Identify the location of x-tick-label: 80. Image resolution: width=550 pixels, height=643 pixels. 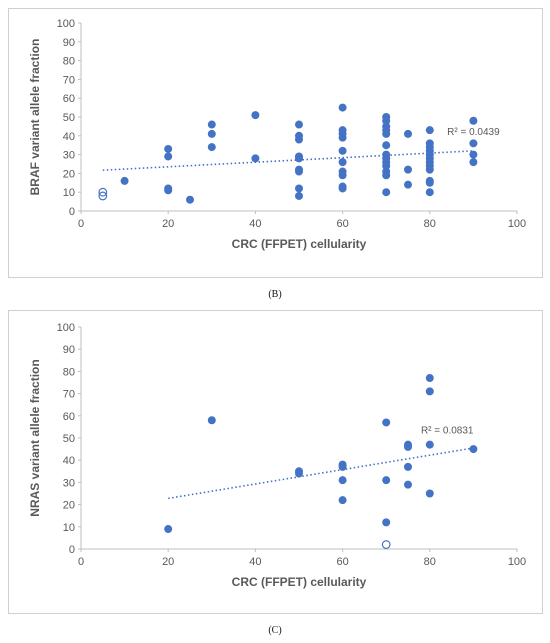
(430, 224).